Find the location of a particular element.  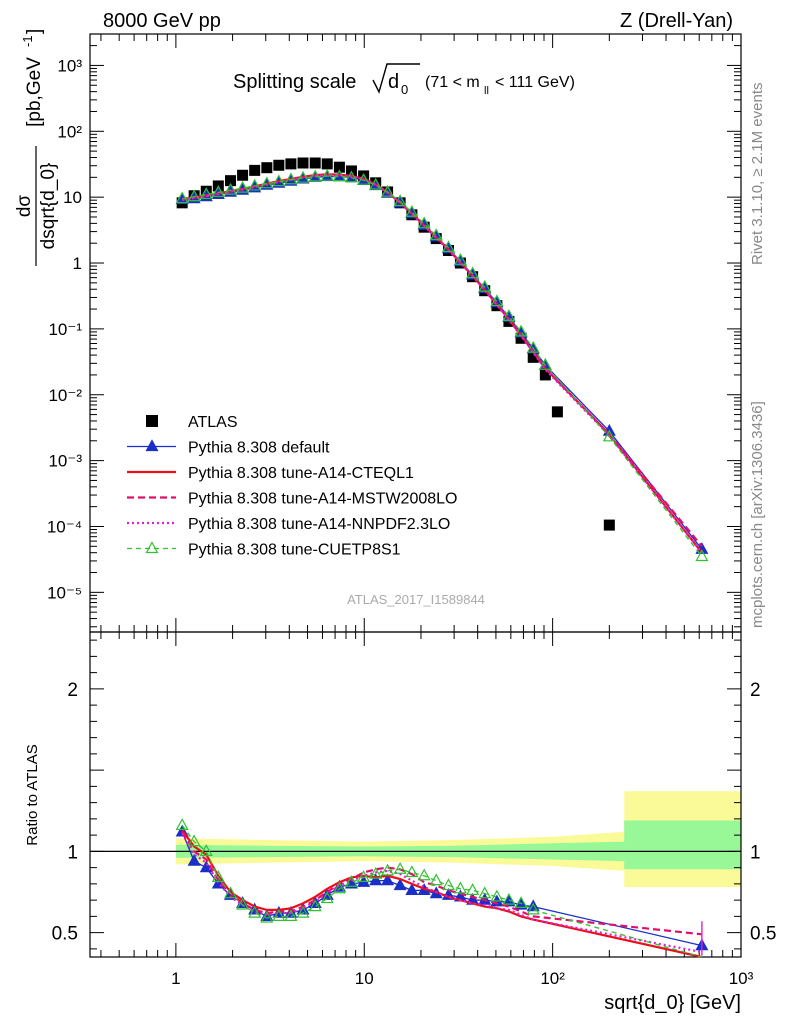

y-tick-label: 10³ is located at coordinates (69, 65).